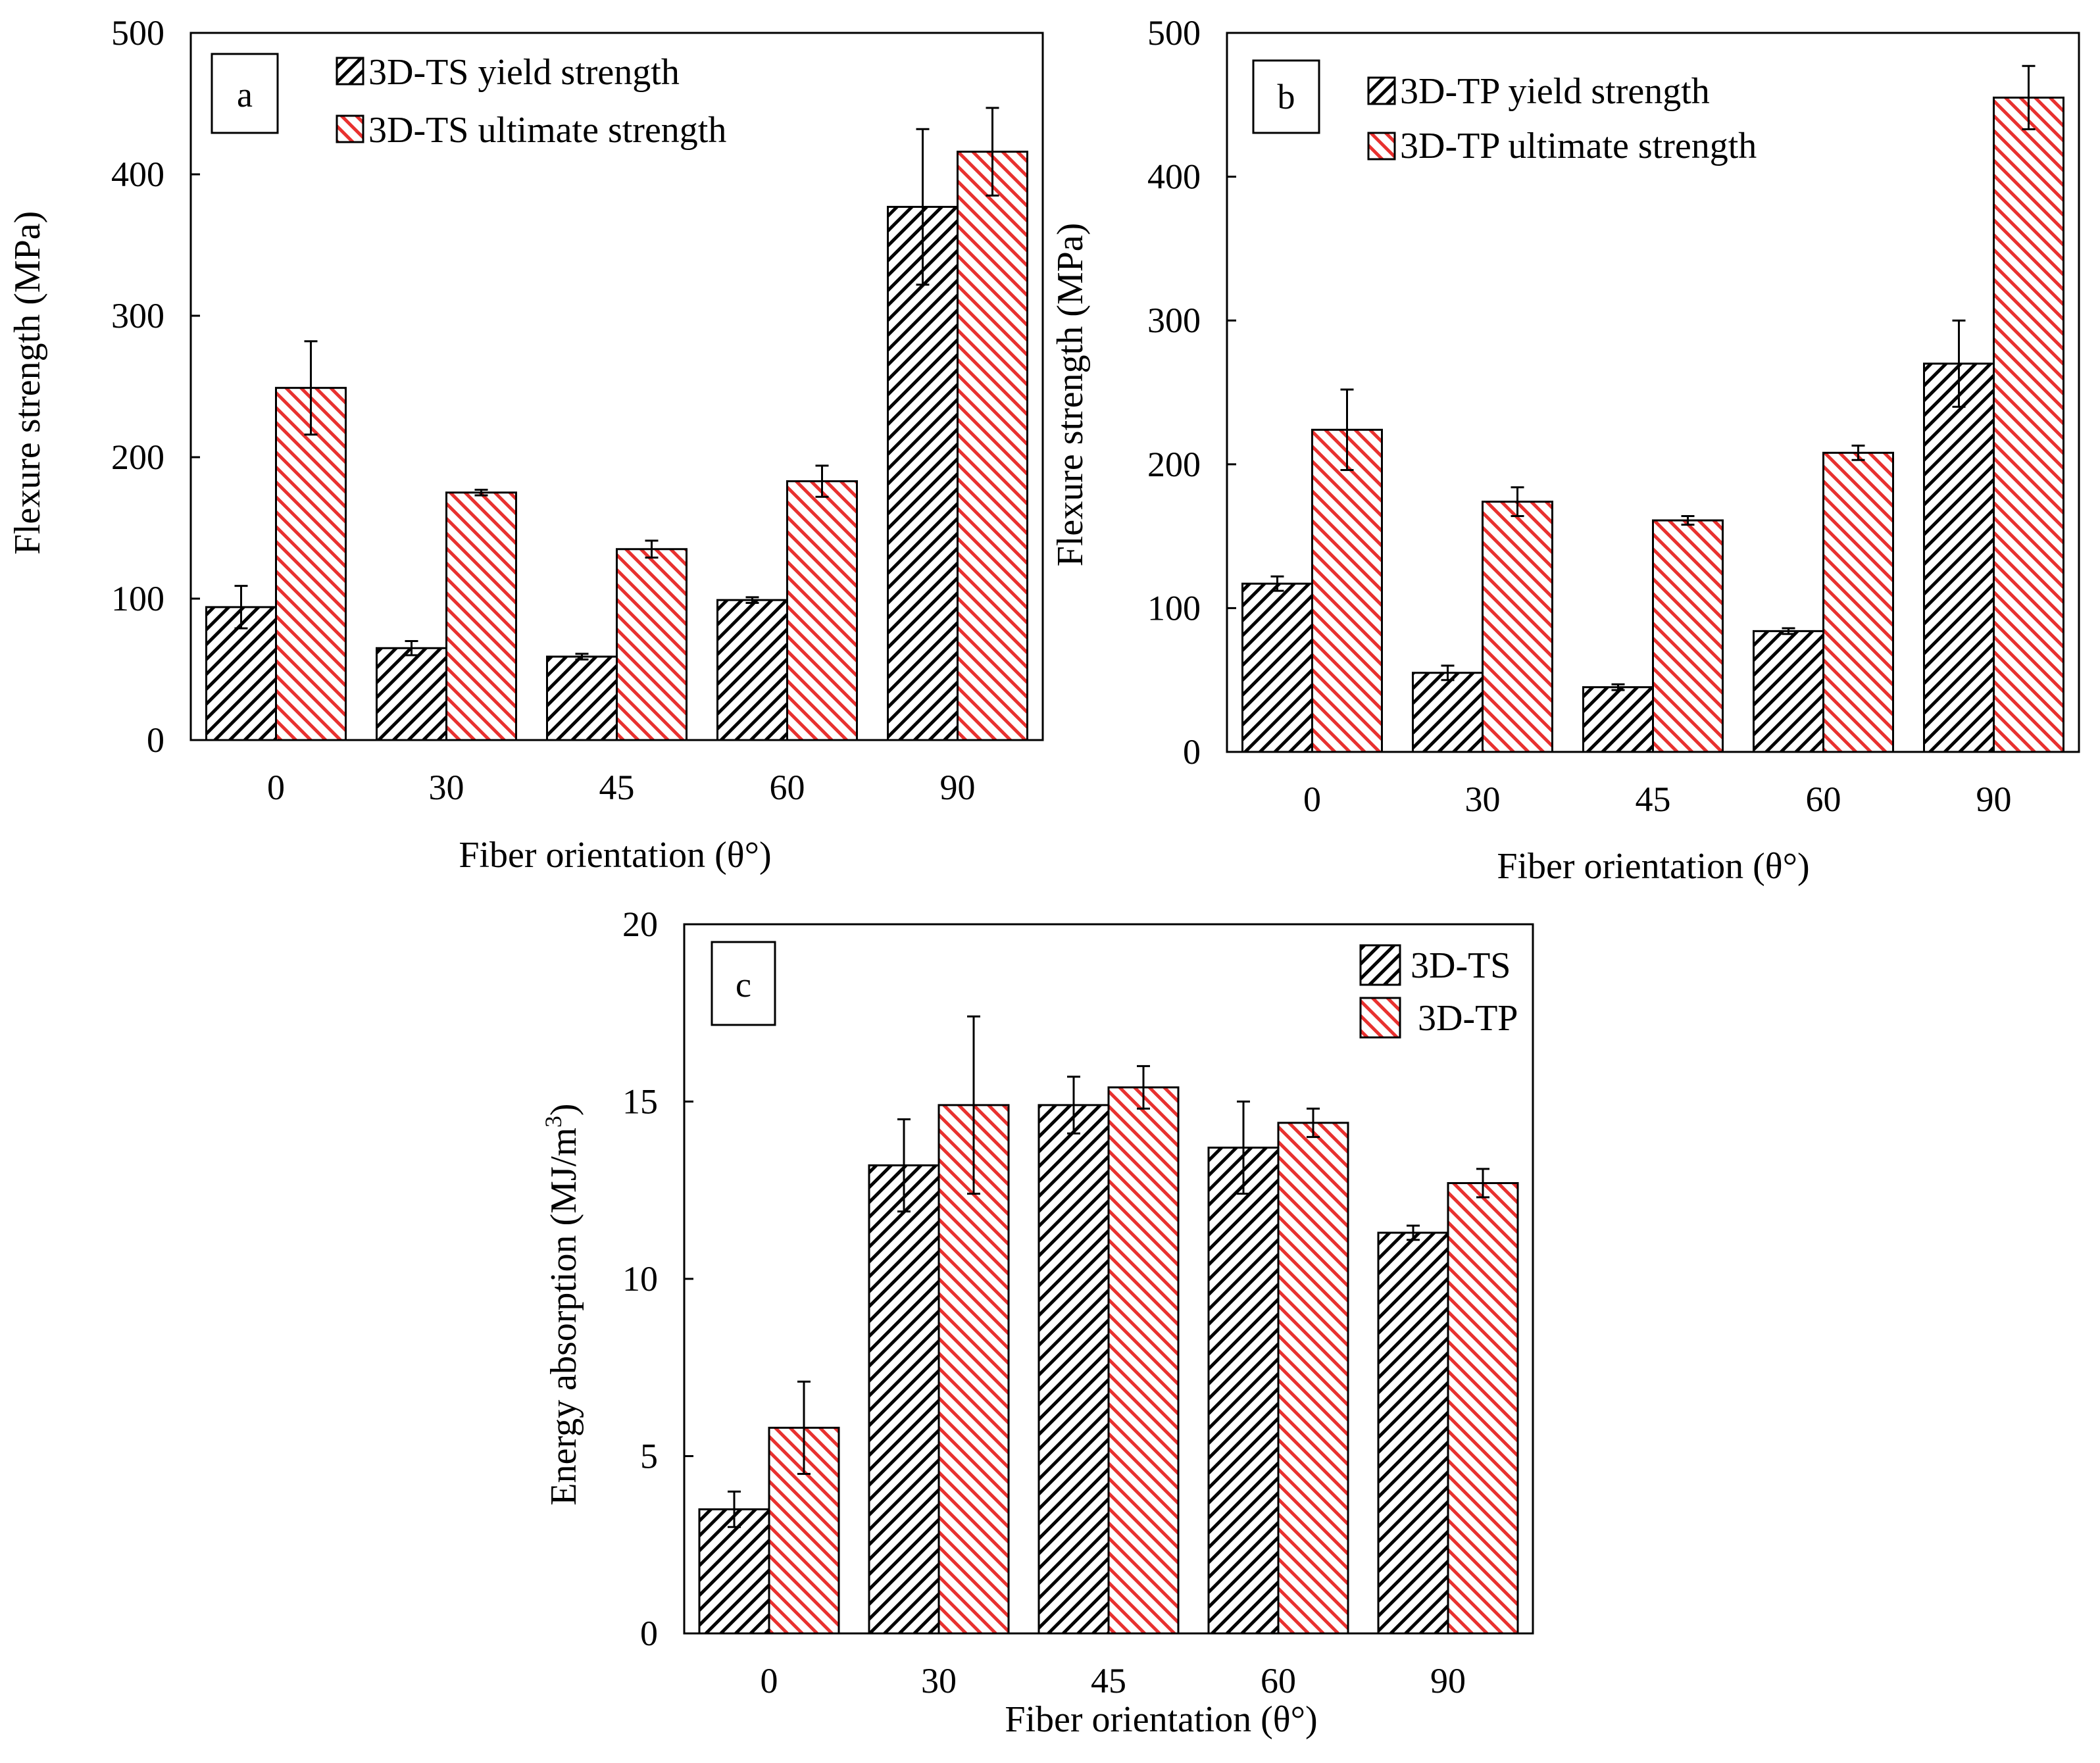 The width and height of the screenshot is (2100, 1763). What do you see at coordinates (1438, 992) in the screenshot?
I see `legend: 3D-TS 3D-TP` at bounding box center [1438, 992].